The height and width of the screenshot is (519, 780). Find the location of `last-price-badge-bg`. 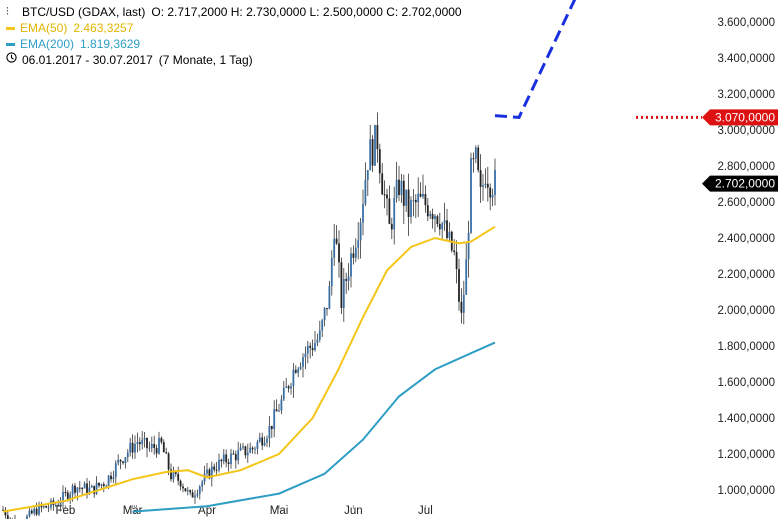

last-price-badge-bg is located at coordinates (740, 183).